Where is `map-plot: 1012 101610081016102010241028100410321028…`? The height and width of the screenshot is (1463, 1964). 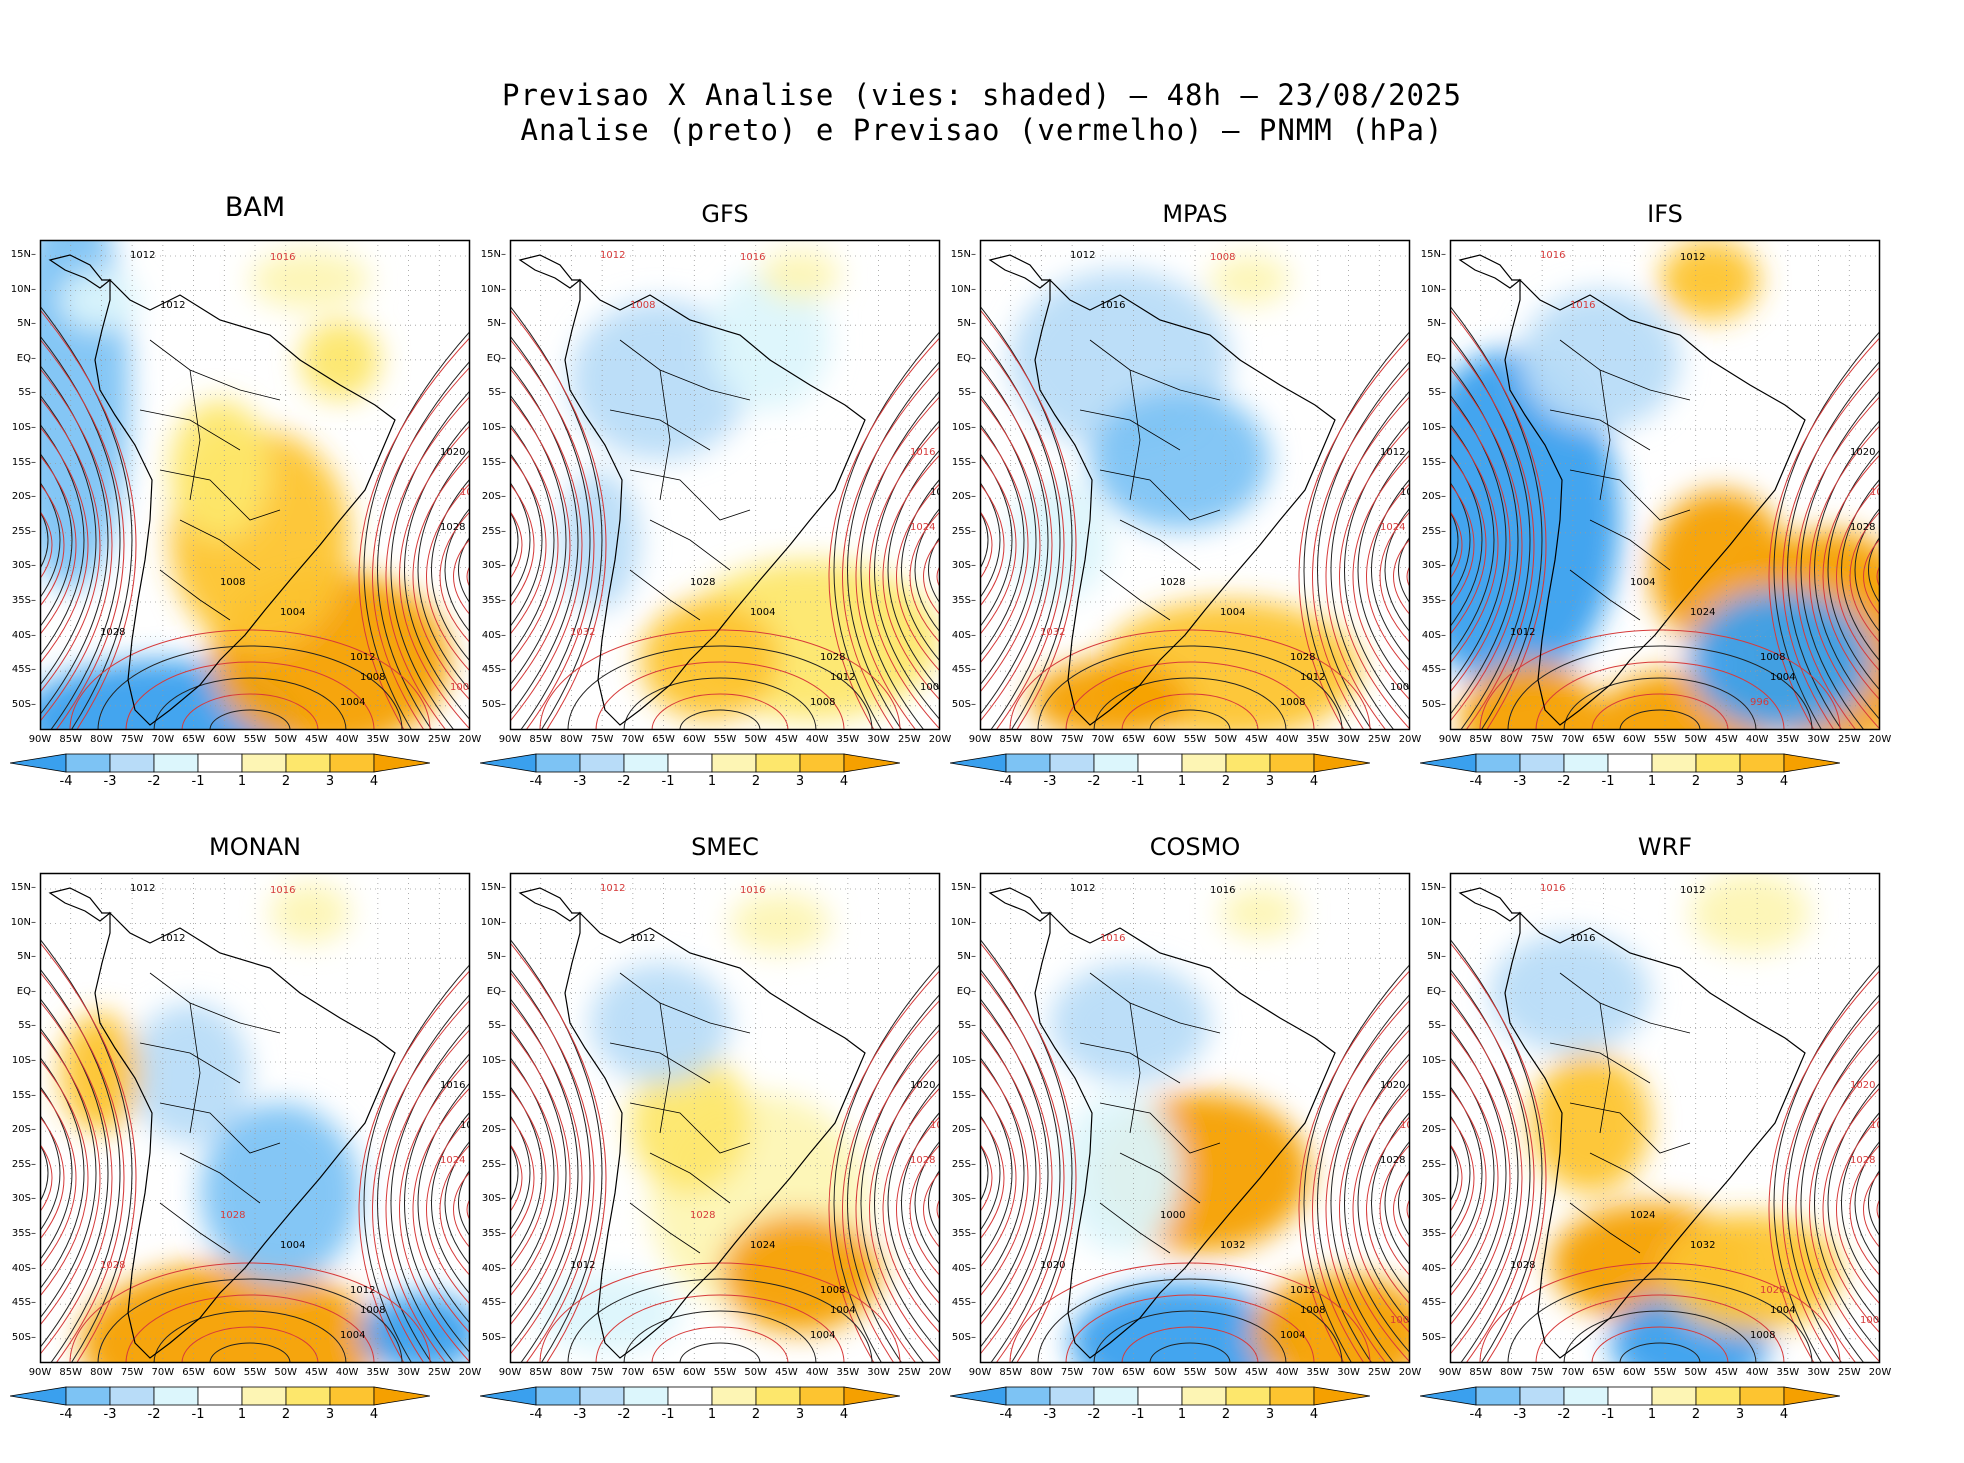 map-plot: 1012 101610081016102010241028100410321028… is located at coordinates (725, 485).